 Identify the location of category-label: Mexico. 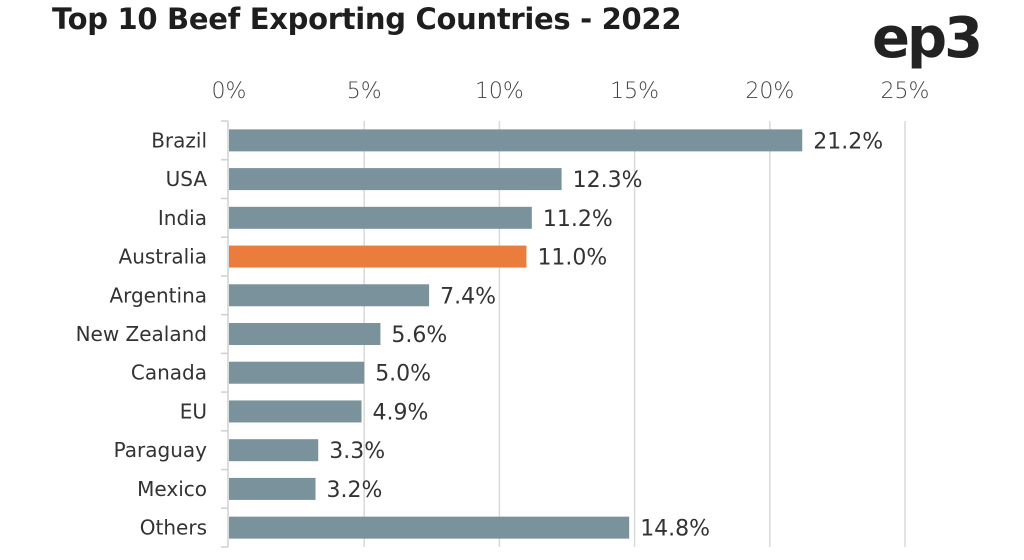
(172, 489).